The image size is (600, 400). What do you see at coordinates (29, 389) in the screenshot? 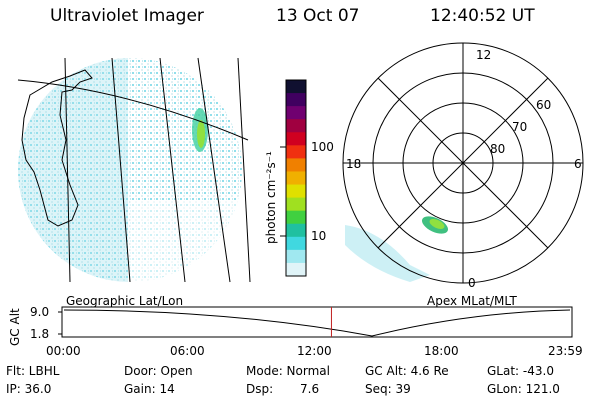
I see `ip-status: IP: 36.0` at bounding box center [29, 389].